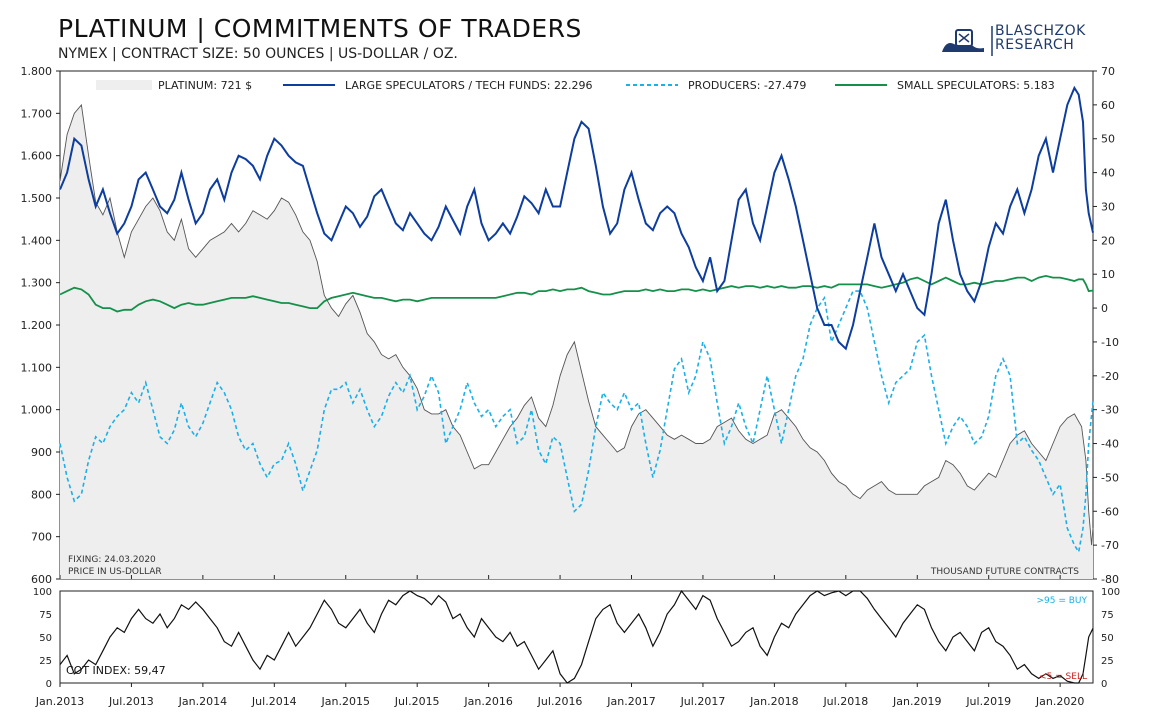 This screenshot has width=1155, height=712. I want to click on x-axis-tick-label: Jan.2019, so click(916, 701).